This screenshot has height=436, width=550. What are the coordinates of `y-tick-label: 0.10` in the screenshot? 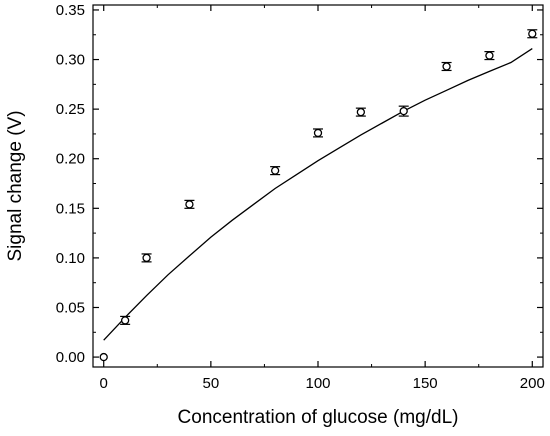 It's located at (70, 258).